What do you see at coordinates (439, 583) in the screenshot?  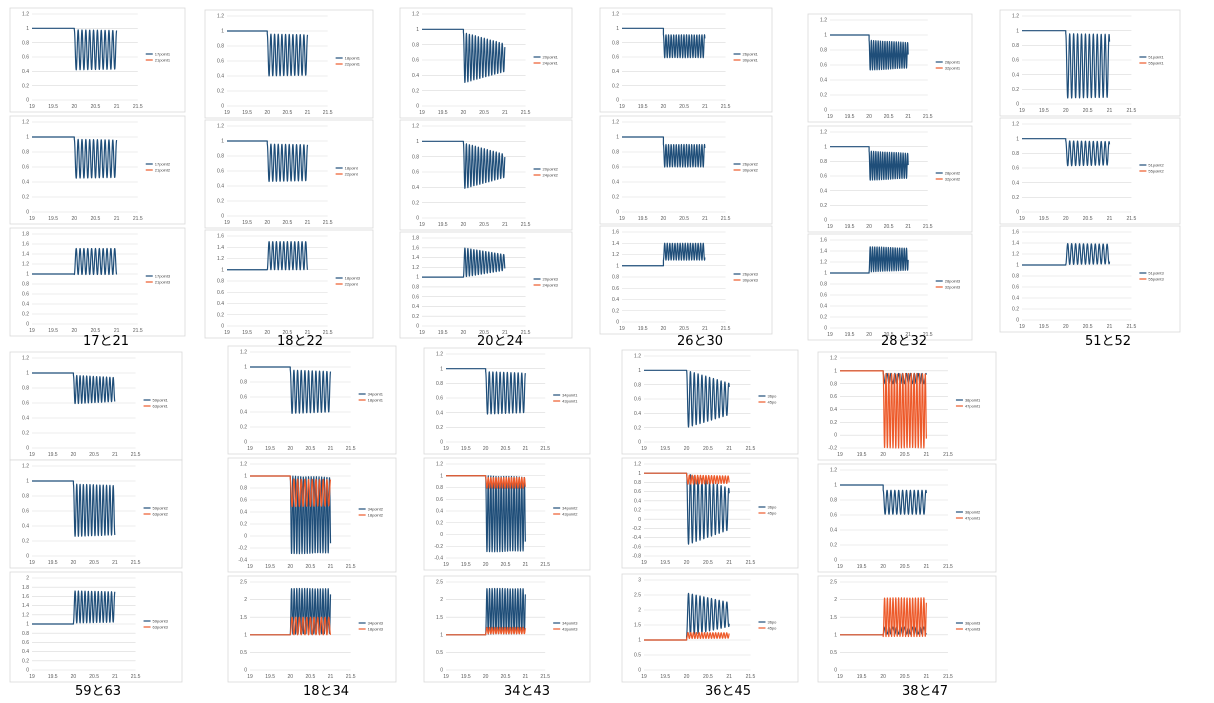 I see `y-tick-label: 2.5` at bounding box center [439, 583].